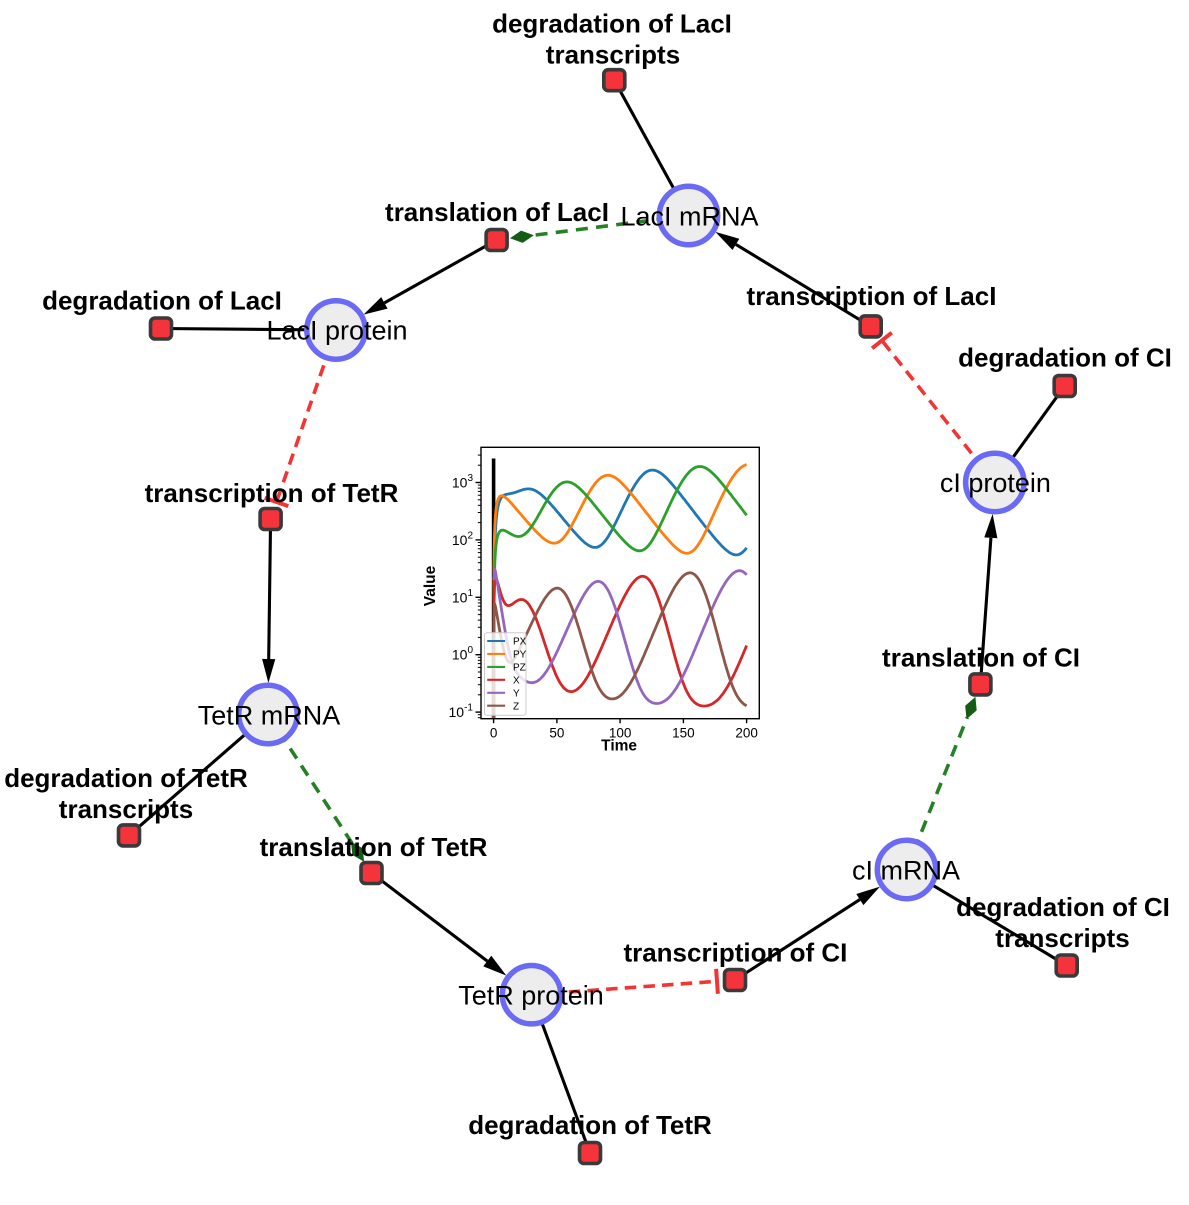 The image size is (1189, 1205). I want to click on svg-text: 0, so click(494, 733).